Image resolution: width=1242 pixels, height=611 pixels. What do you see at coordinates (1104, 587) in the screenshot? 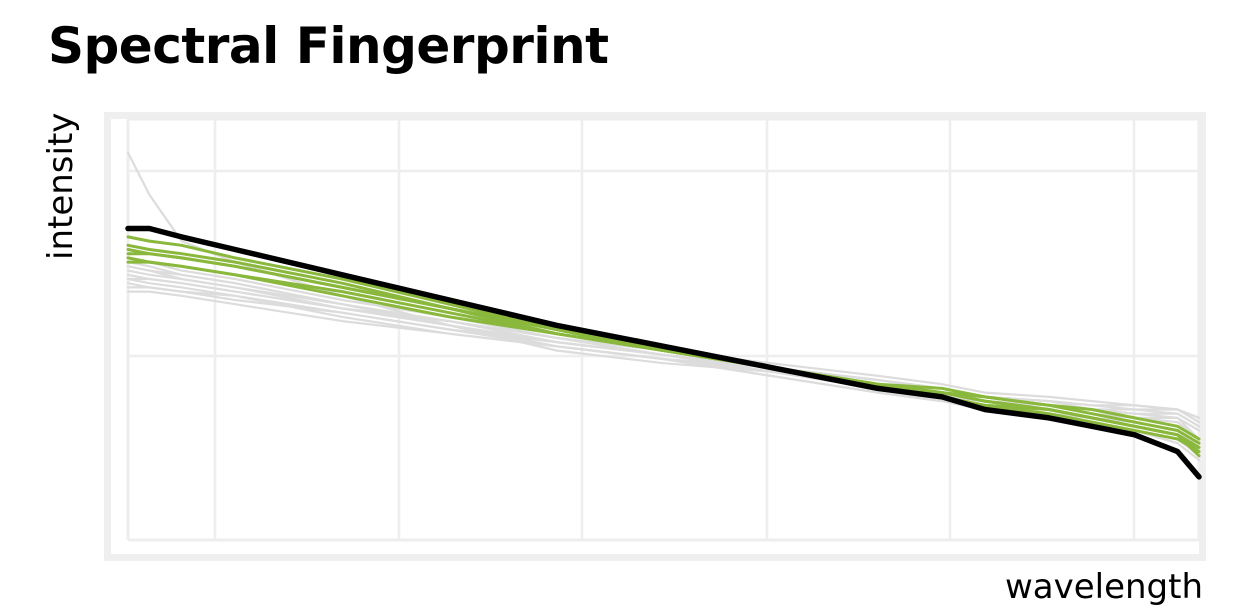
I see `x-axis-label: wavelength` at bounding box center [1104, 587].